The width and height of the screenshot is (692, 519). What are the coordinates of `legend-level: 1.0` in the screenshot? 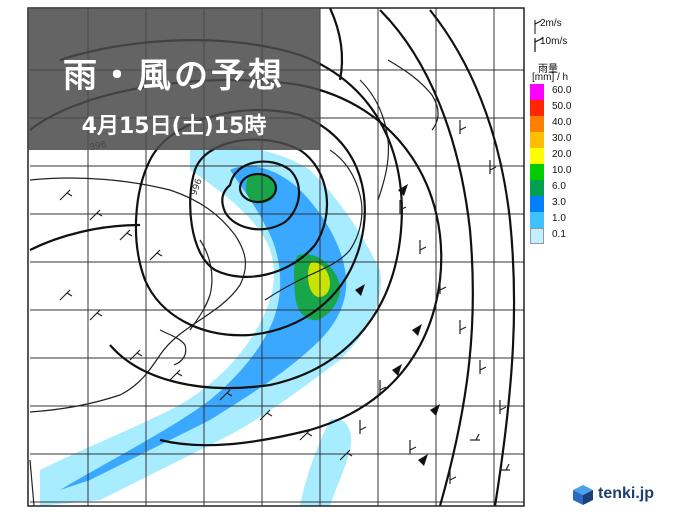 It's located at (560, 220).